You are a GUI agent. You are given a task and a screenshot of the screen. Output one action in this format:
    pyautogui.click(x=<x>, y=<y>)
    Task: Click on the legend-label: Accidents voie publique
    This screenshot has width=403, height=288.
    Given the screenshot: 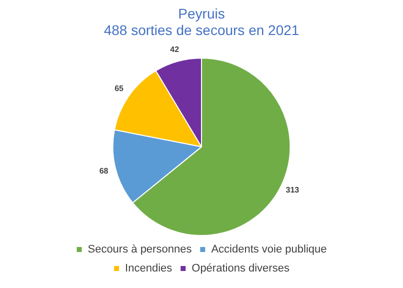 What is the action you would take?
    pyautogui.click(x=269, y=250)
    